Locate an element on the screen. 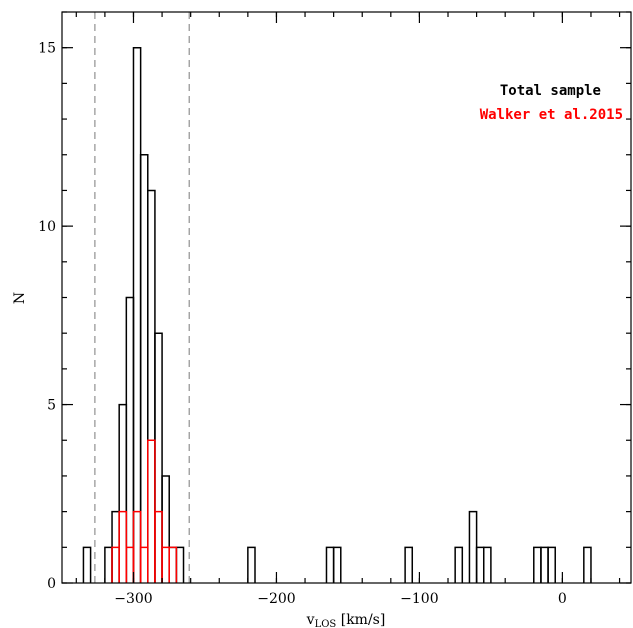 This screenshot has height=628, width=633. series-walker-2015 is located at coordinates (144, 511).